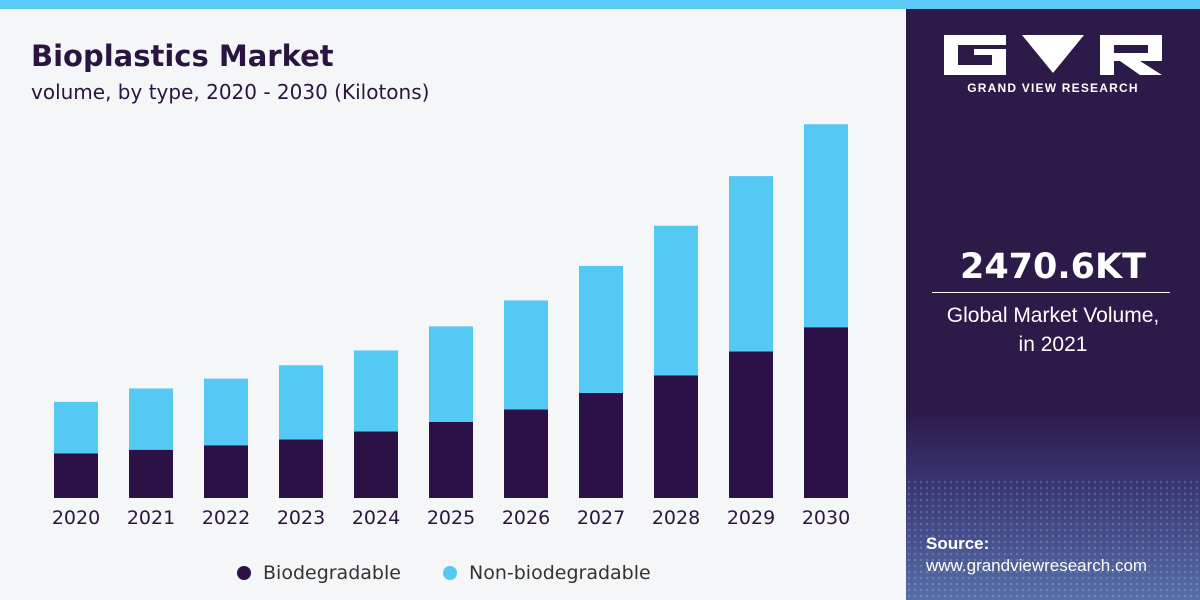 The width and height of the screenshot is (1200, 600). Describe the element at coordinates (826, 518) in the screenshot. I see `x-tick-label-2030: 2030` at that location.